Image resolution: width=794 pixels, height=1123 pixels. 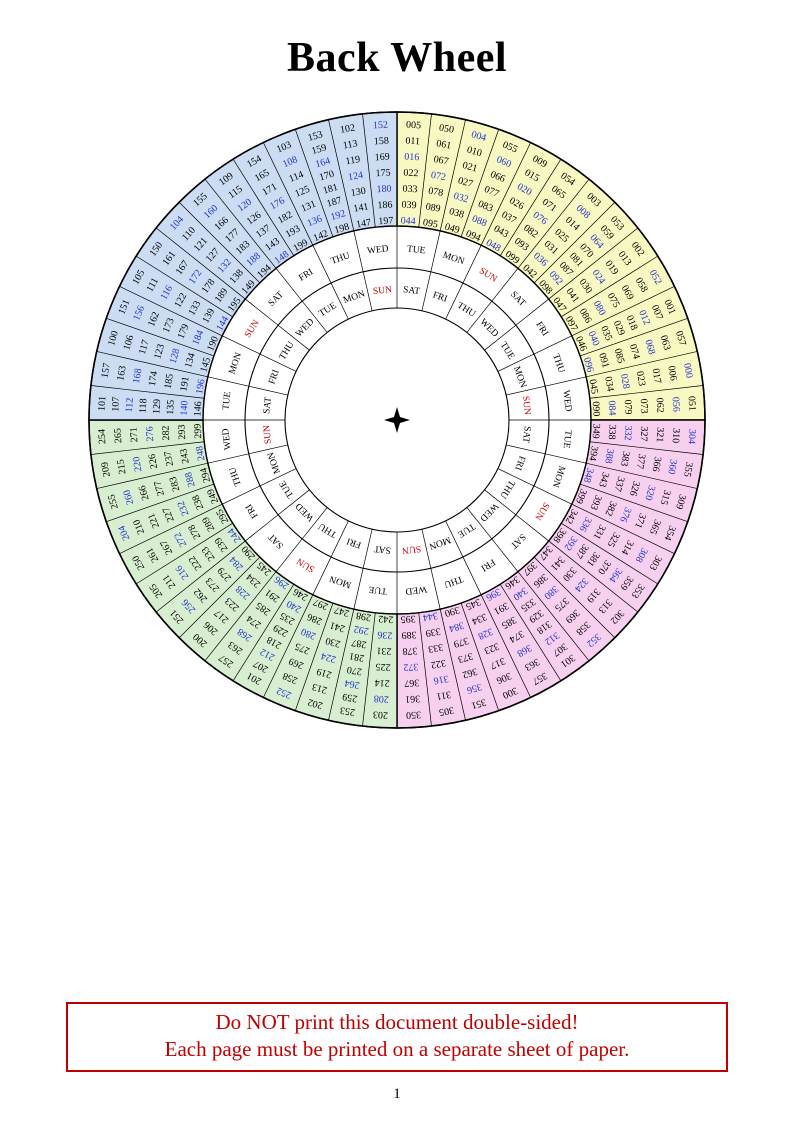 What do you see at coordinates (517, 299) in the screenshot?
I see `day-label: SAT` at bounding box center [517, 299].